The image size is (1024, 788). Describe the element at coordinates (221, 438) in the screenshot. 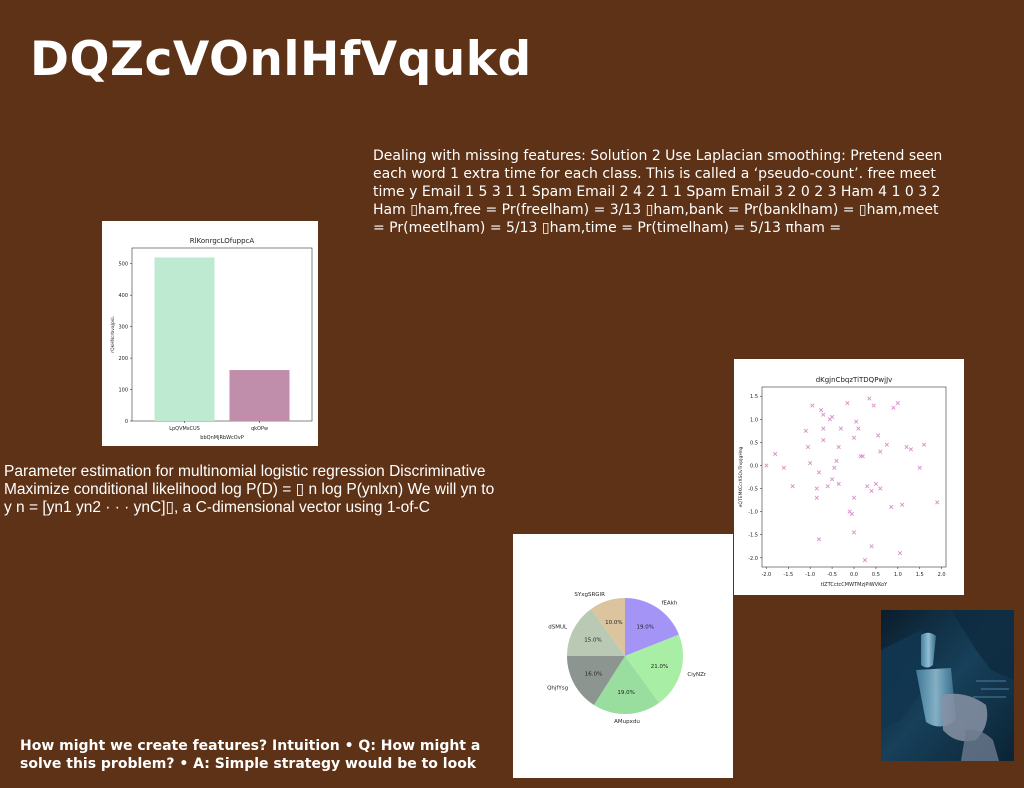

I see `bar-x-axis-label: bbQnMjRbWcOvP` at that location.